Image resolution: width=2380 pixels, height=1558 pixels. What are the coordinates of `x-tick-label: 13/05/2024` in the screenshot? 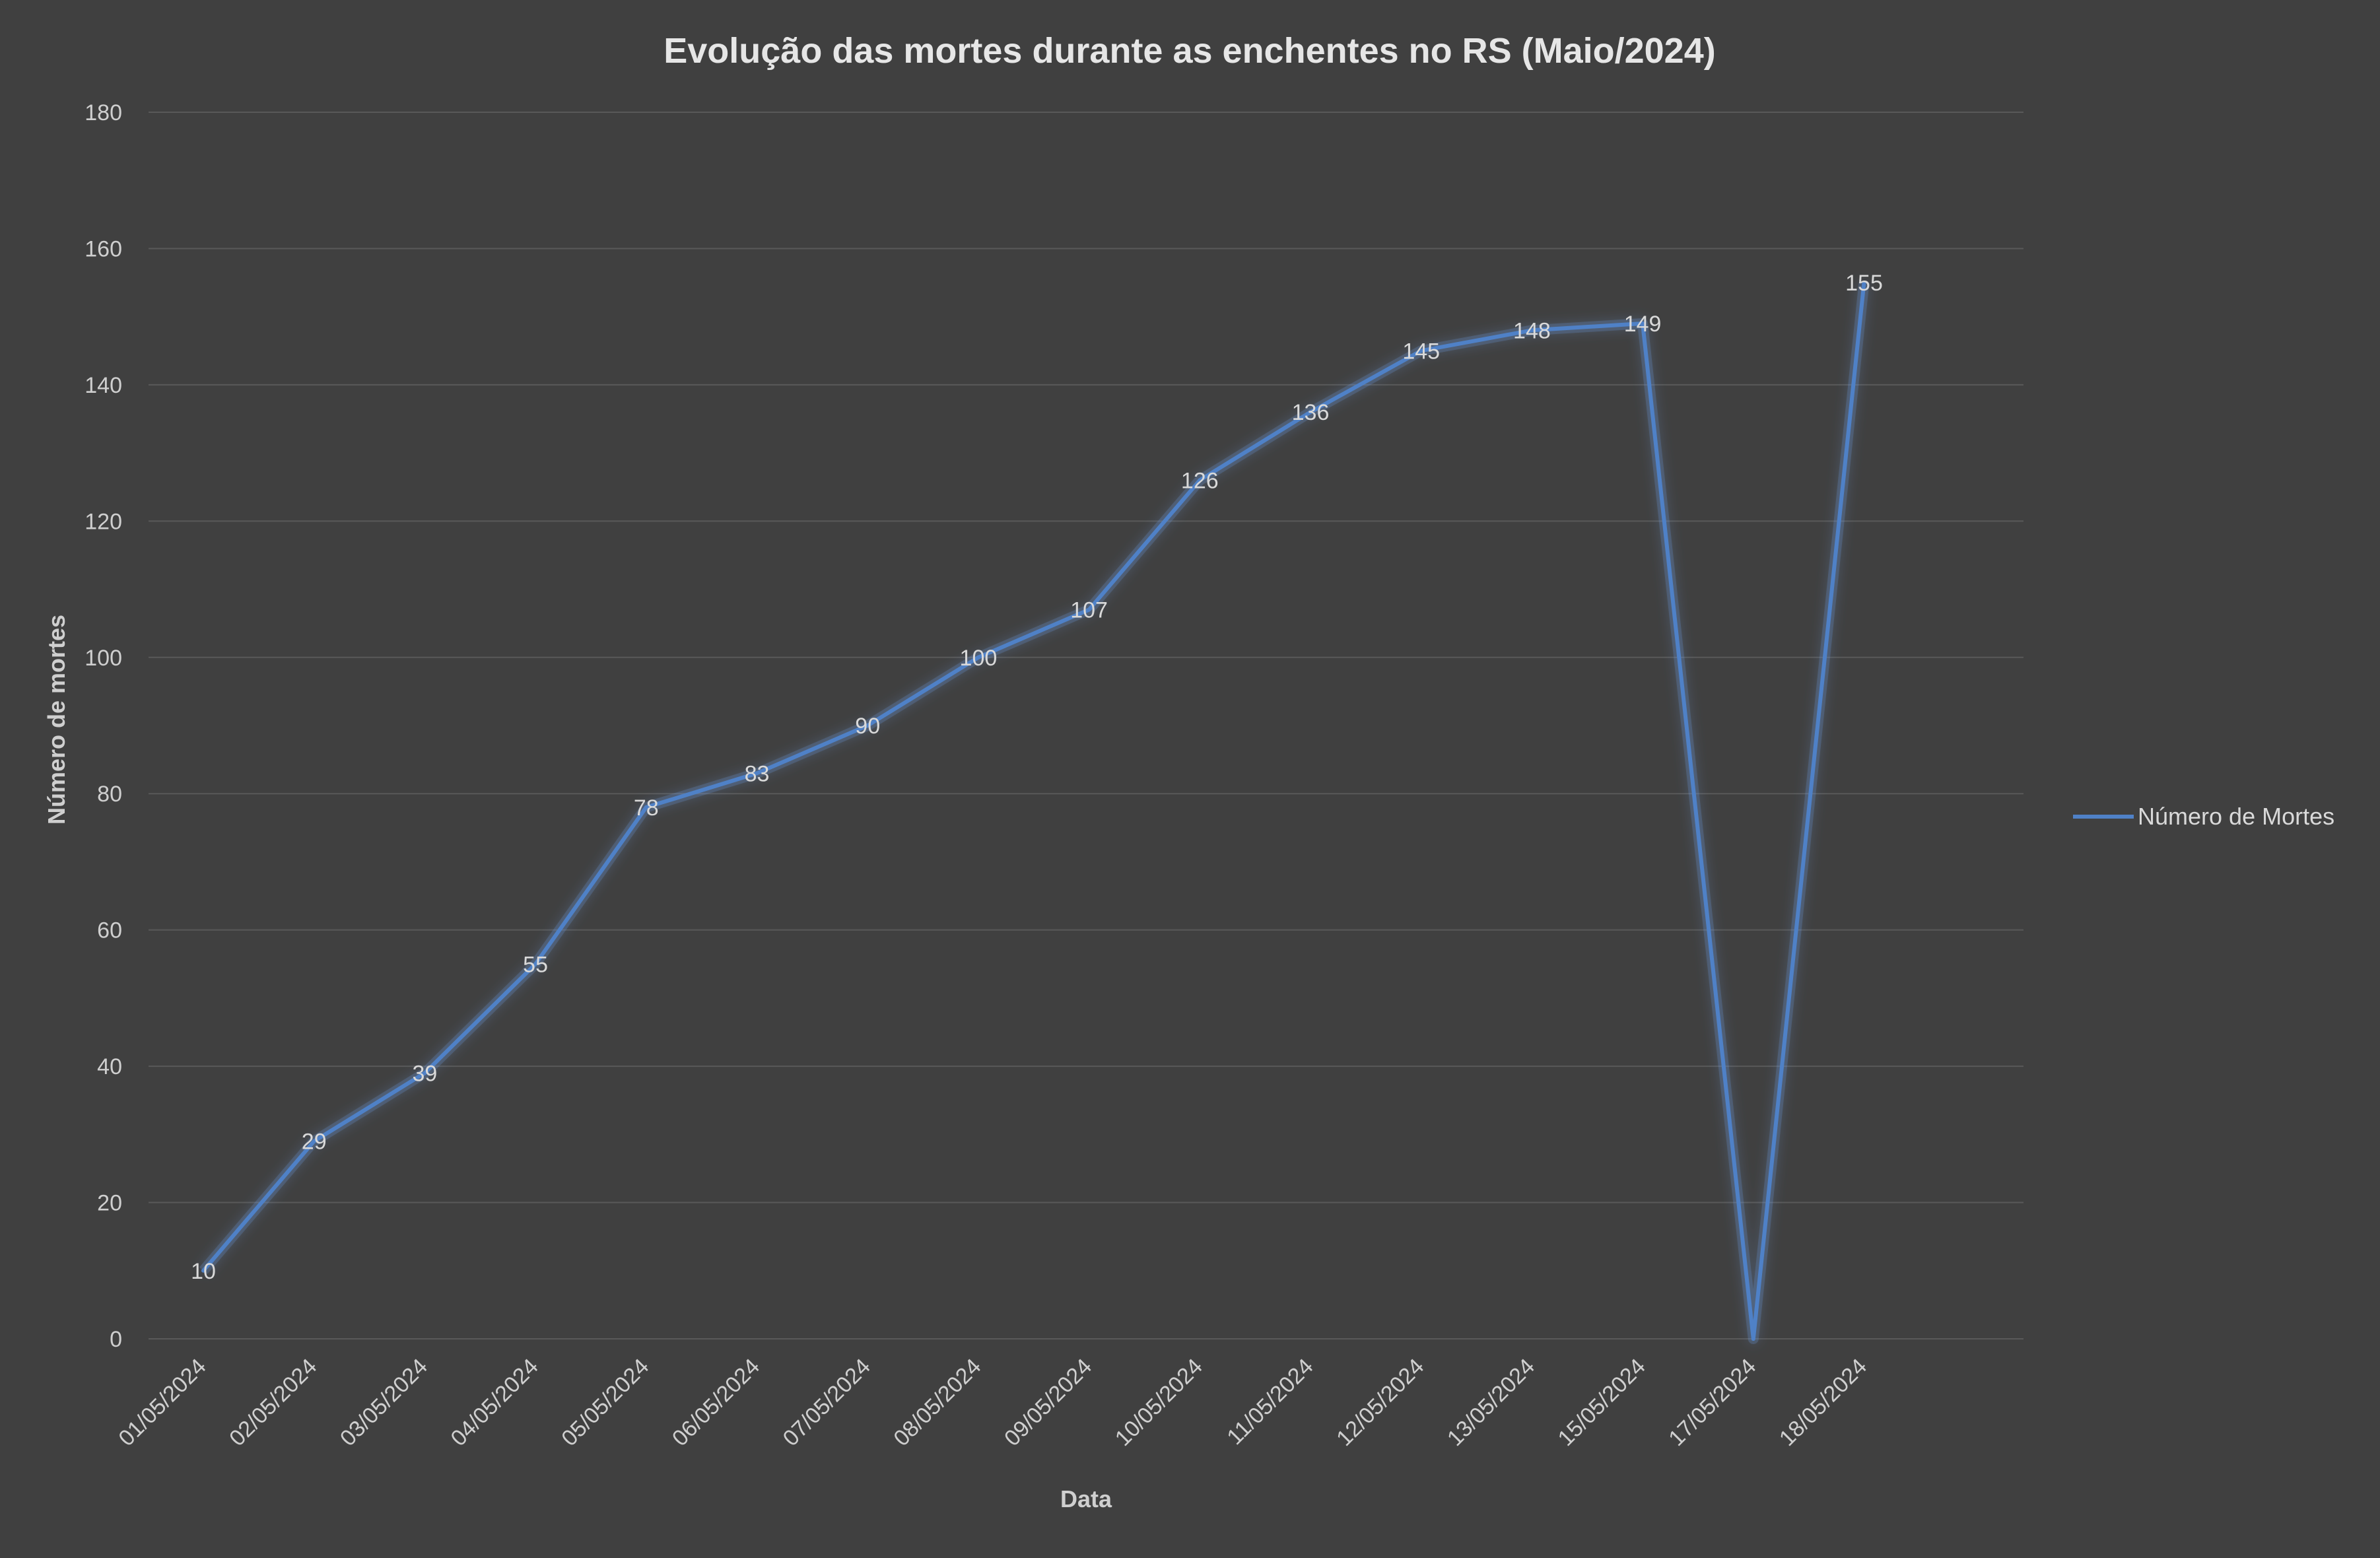 It's located at (1491, 1402).